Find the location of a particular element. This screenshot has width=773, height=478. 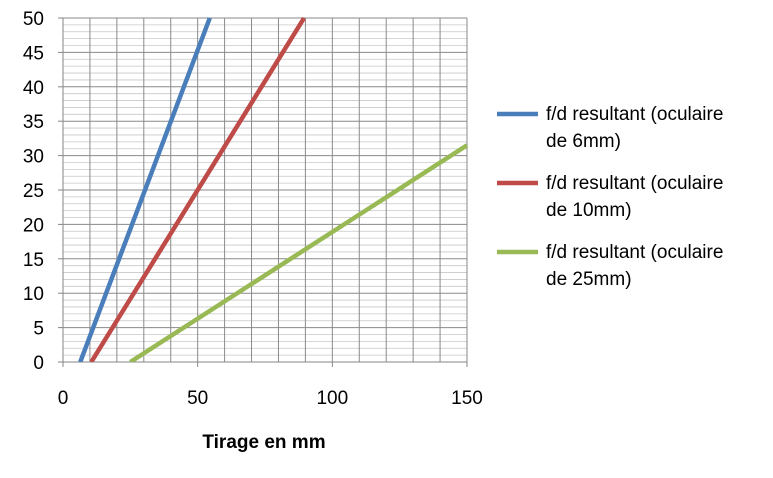

y-tick-label: 0 is located at coordinates (38, 363).